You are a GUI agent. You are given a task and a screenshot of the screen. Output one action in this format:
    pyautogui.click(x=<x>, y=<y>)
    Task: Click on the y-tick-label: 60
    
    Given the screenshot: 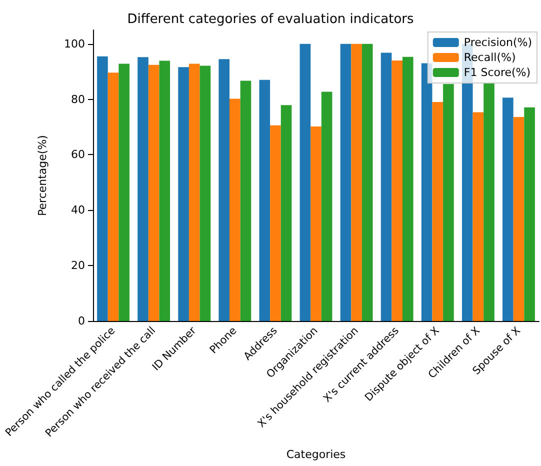 What is the action you would take?
    pyautogui.click(x=78, y=155)
    